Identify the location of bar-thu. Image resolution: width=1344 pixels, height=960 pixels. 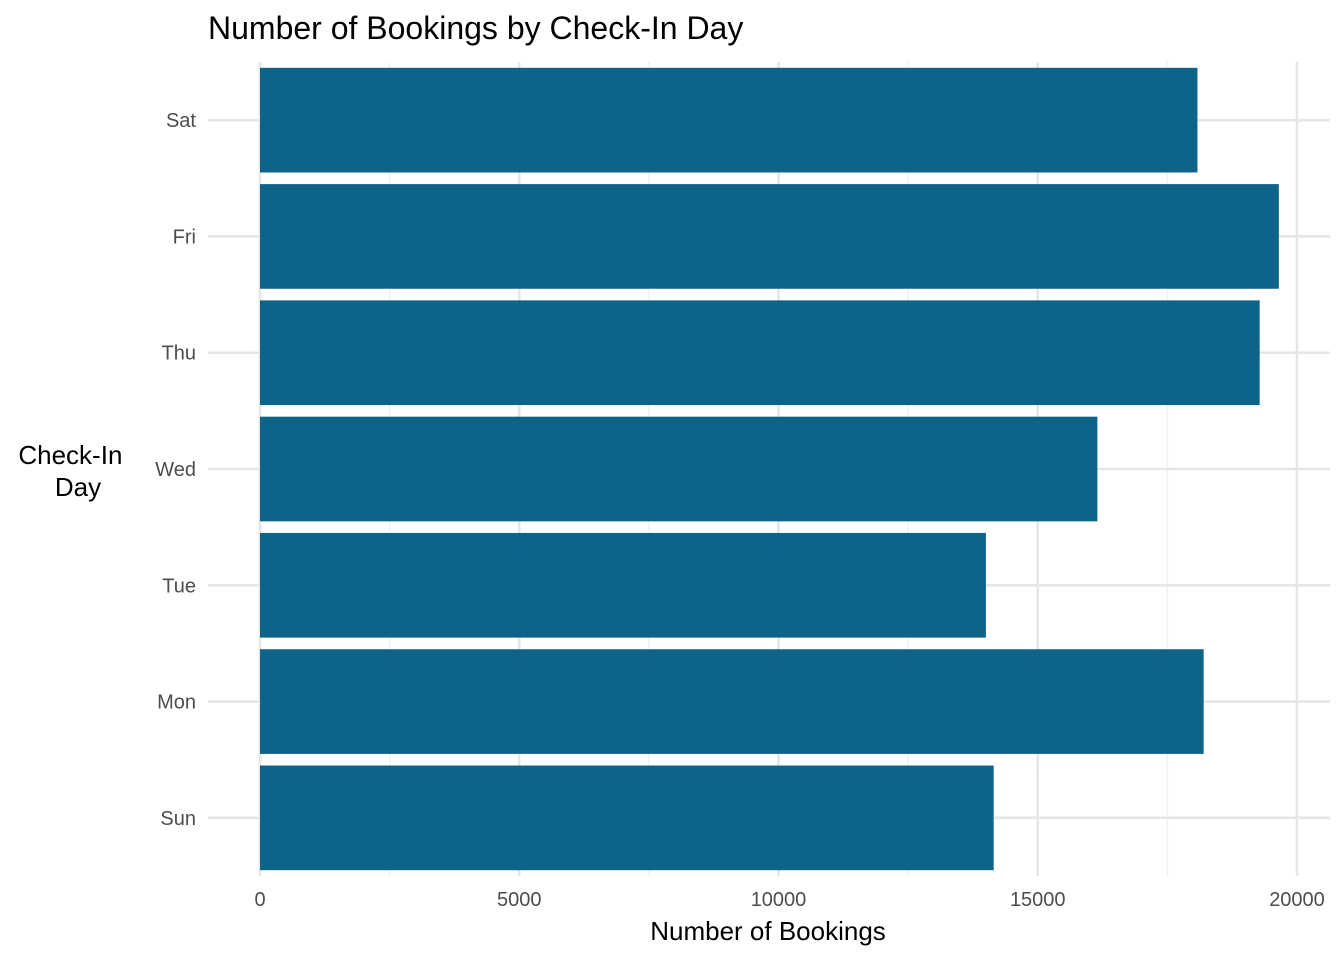
(760, 353).